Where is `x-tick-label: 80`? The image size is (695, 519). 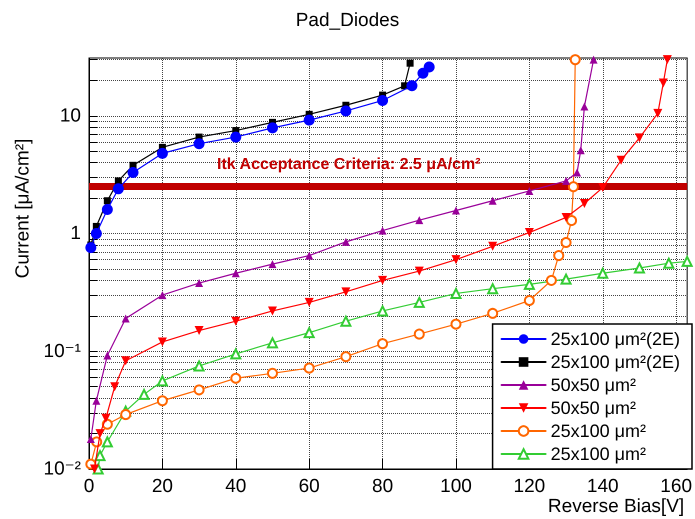 x-tick-label: 80 is located at coordinates (383, 486).